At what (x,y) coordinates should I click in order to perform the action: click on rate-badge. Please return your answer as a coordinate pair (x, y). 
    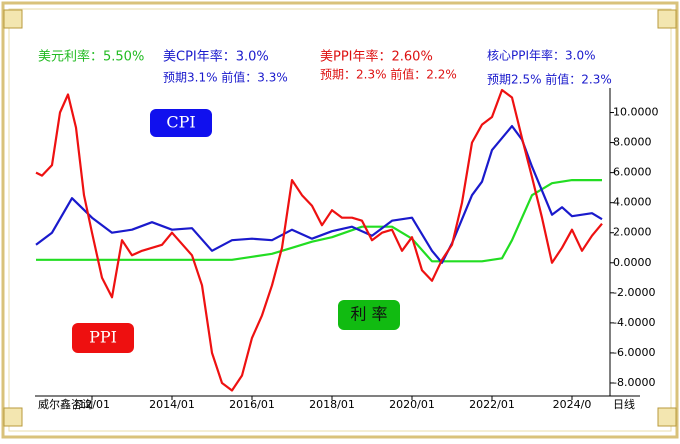
    Looking at the image, I should click on (369, 315).